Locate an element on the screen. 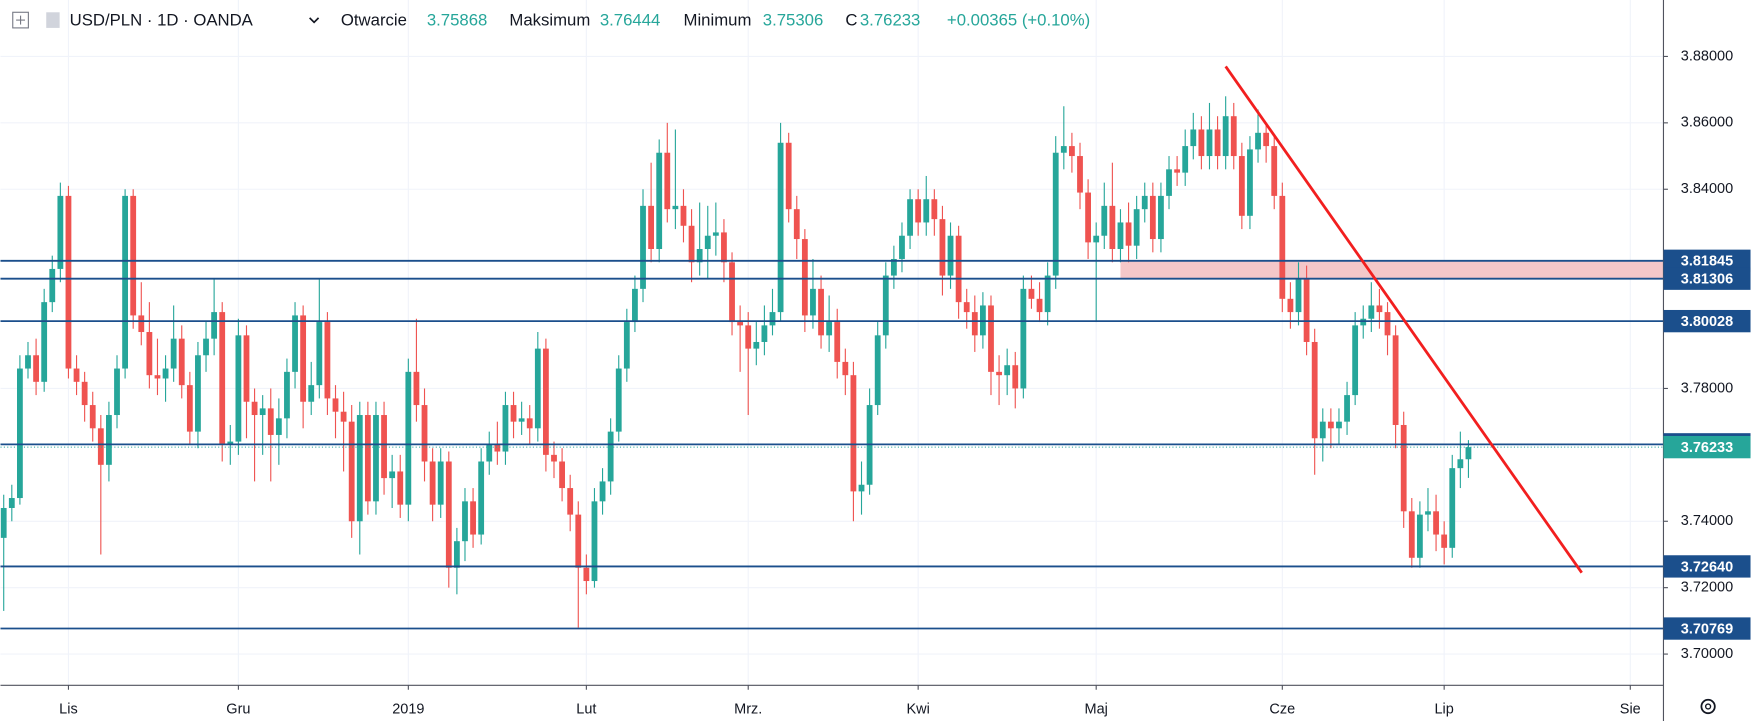 The height and width of the screenshot is (721, 1751). x-tick-label: 2019 is located at coordinates (408, 710).